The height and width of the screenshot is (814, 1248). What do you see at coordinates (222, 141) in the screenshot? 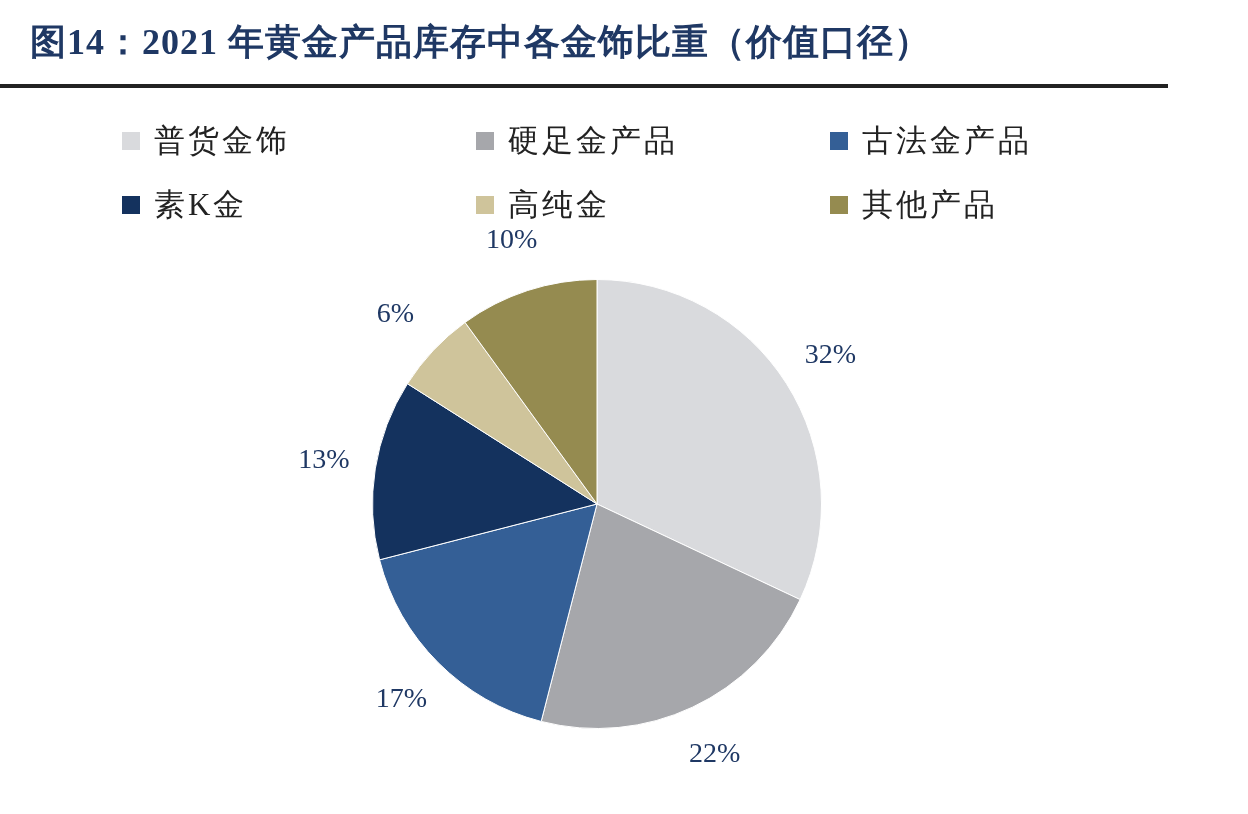
I see `legend-label: 普货金饰` at bounding box center [222, 141].